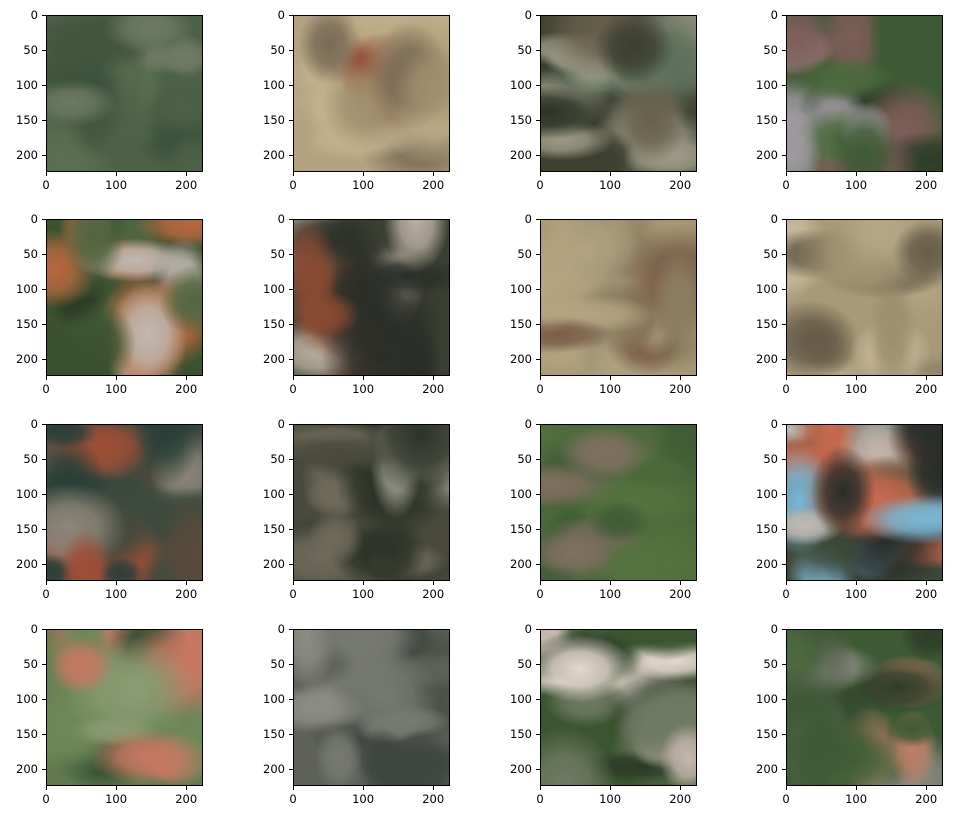 The width and height of the screenshot is (953, 818). I want to click on panel-2-2: 0 50 100 150 200 0 100 200, so click(356, 304).